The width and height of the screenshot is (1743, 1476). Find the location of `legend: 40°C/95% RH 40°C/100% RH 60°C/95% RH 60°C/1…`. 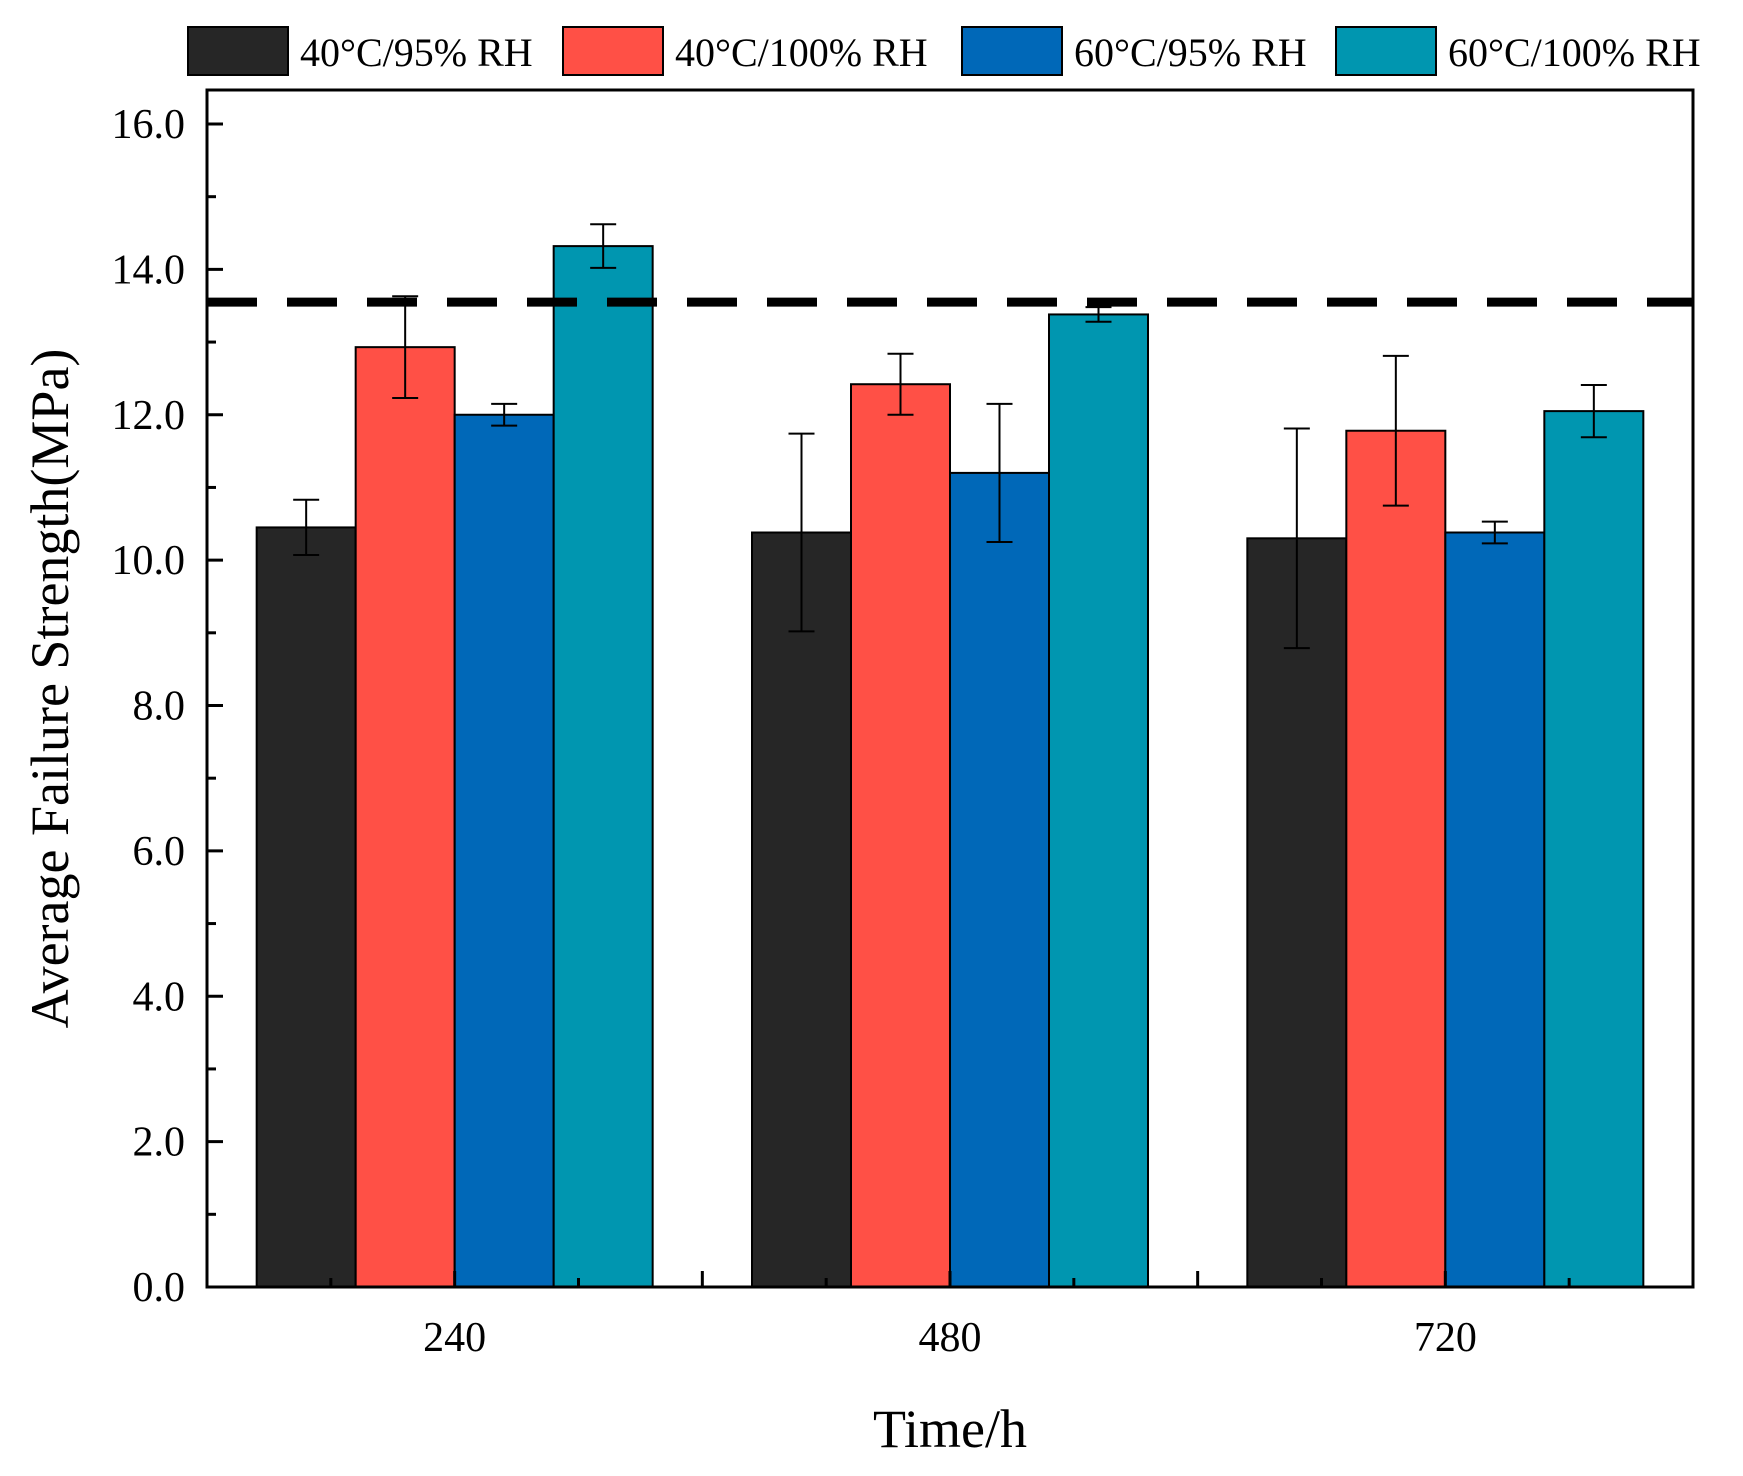

legend: 40°C/95% RH 40°C/100% RH 60°C/95% RH 60°C/1… is located at coordinates (944, 51).